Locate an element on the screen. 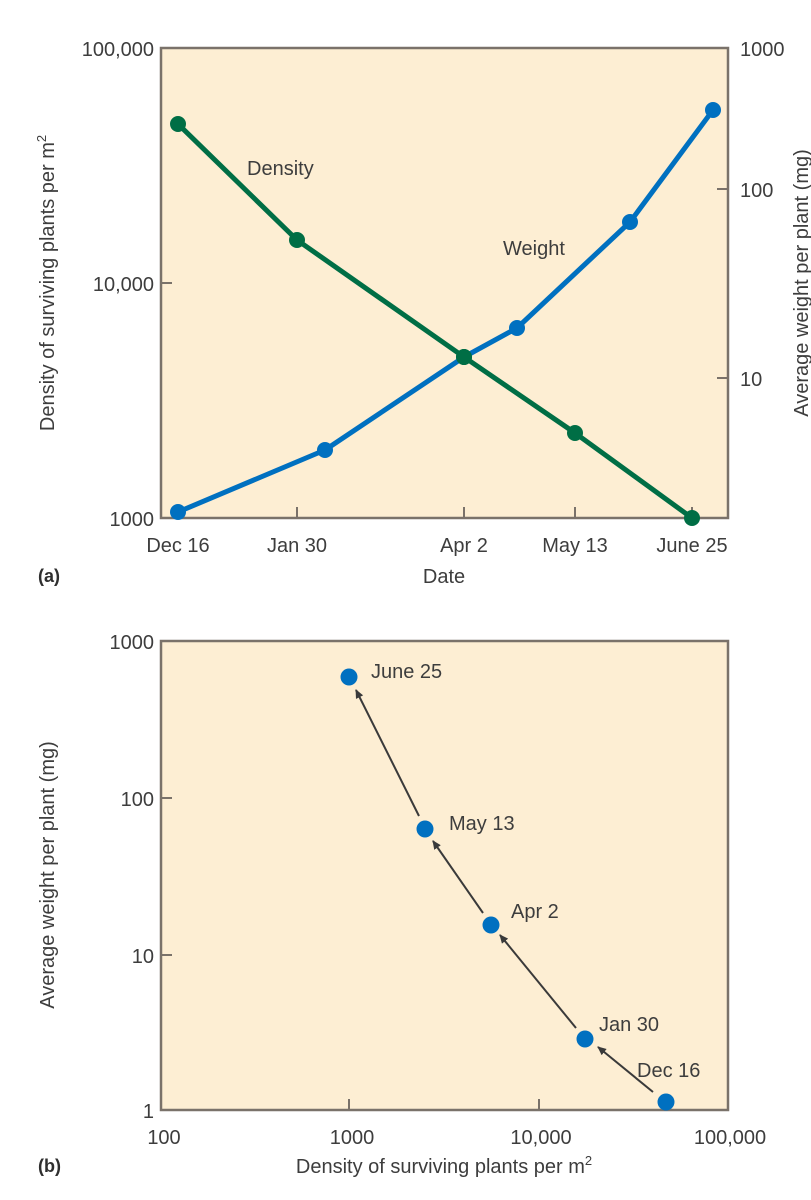  point-label-apr2: Apr 2 is located at coordinates (535, 912).